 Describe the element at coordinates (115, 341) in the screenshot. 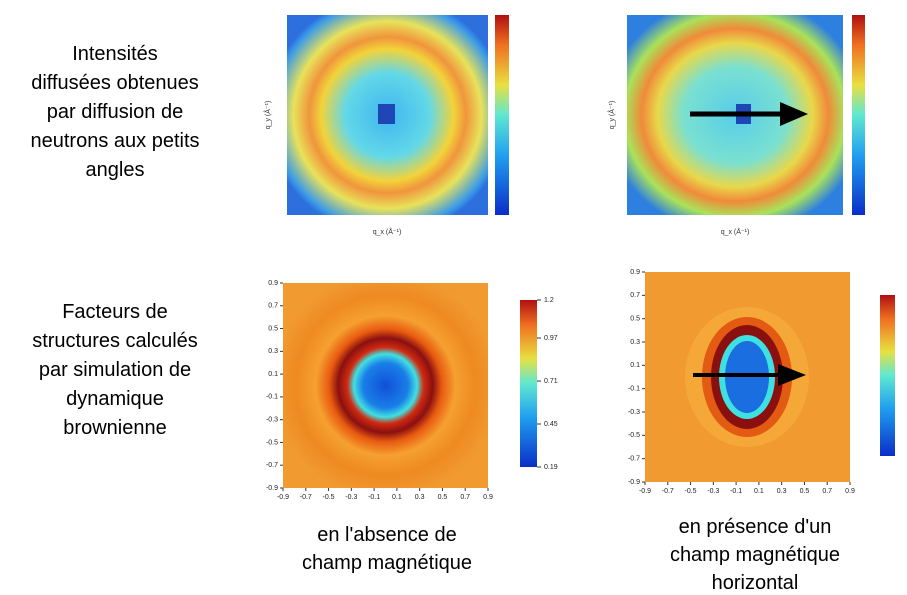

I see `row-label: structures calculés` at that location.